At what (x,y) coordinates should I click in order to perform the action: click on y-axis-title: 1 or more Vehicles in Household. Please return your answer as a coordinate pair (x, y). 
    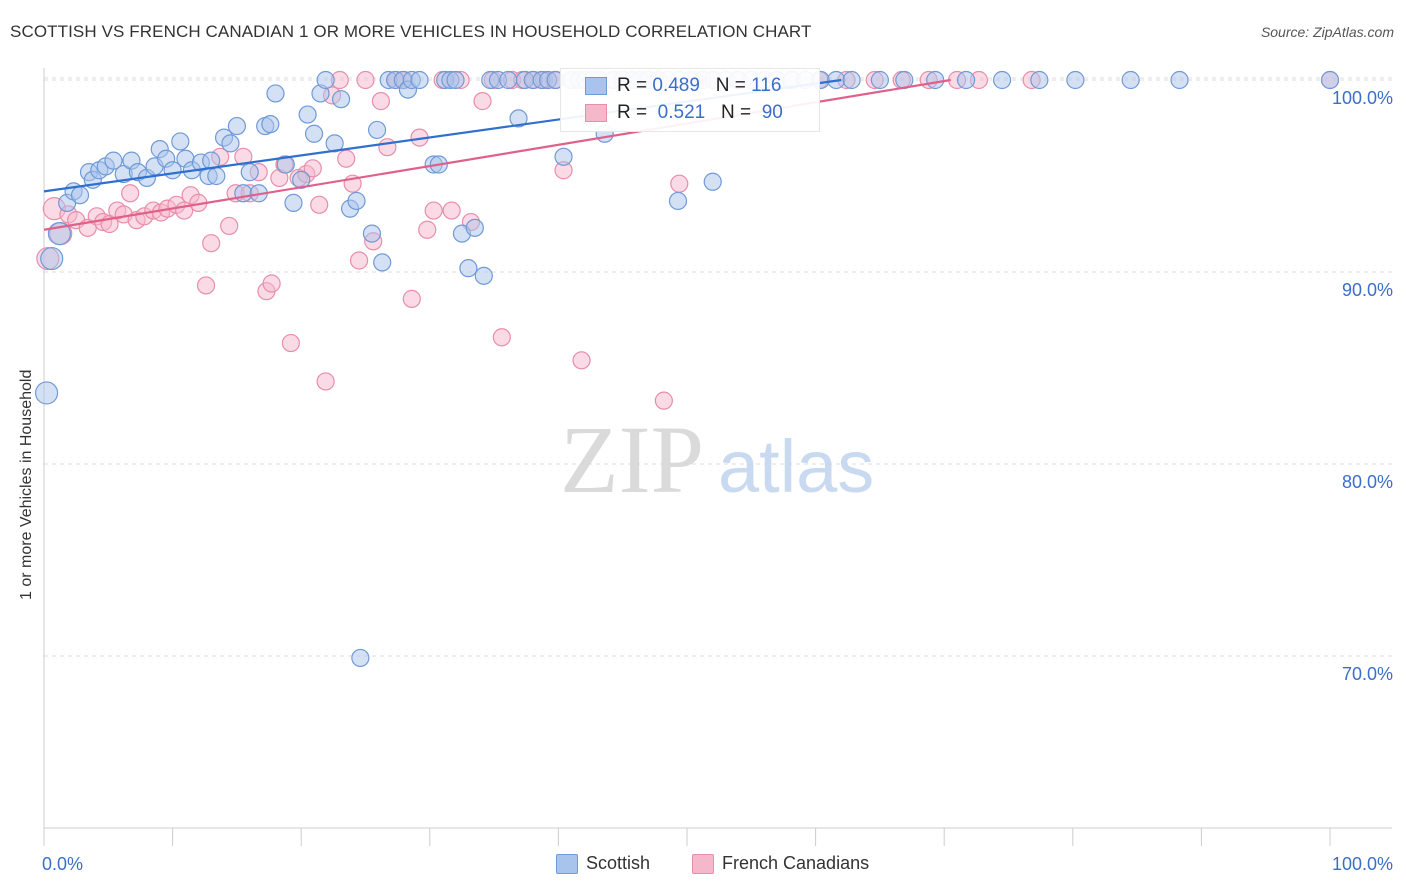
    Looking at the image, I should click on (26, 484).